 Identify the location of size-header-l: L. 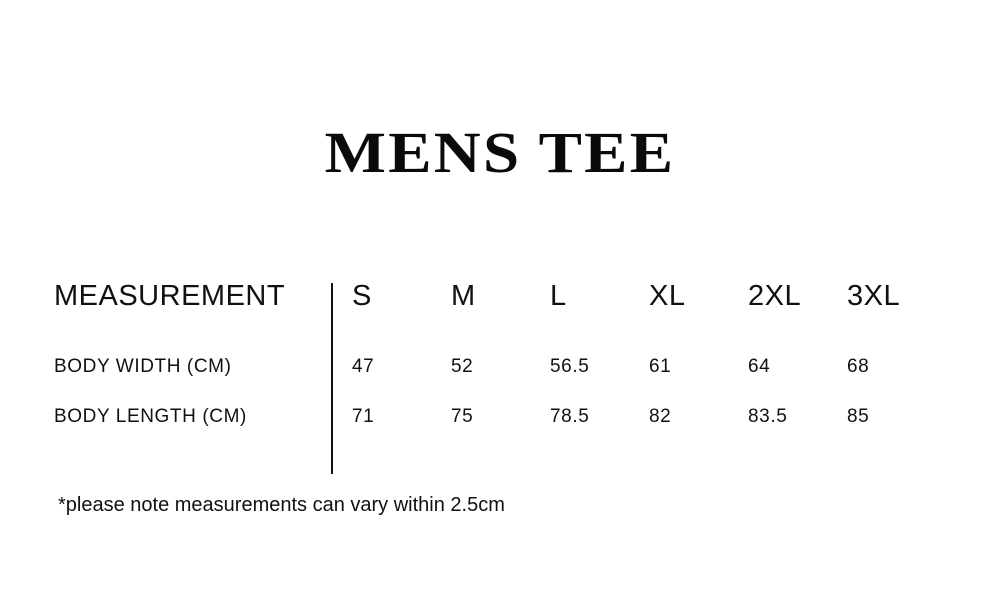
(558, 296).